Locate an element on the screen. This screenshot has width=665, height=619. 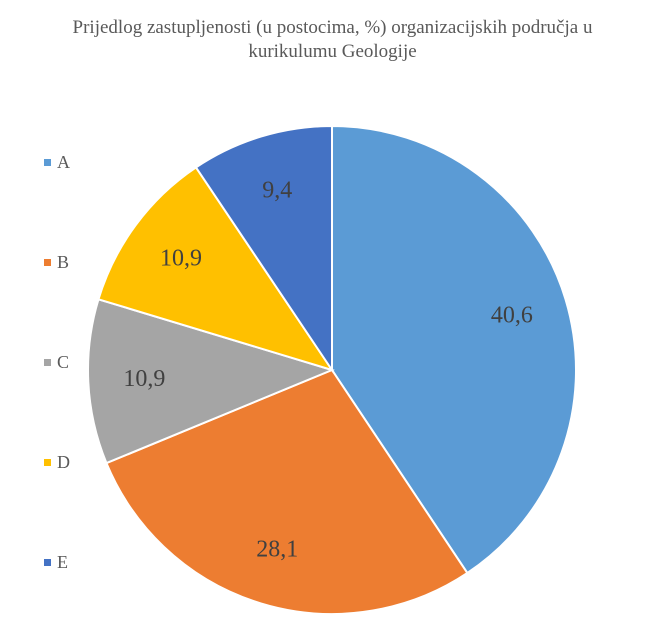
legend-swatch-e is located at coordinates (47, 562).